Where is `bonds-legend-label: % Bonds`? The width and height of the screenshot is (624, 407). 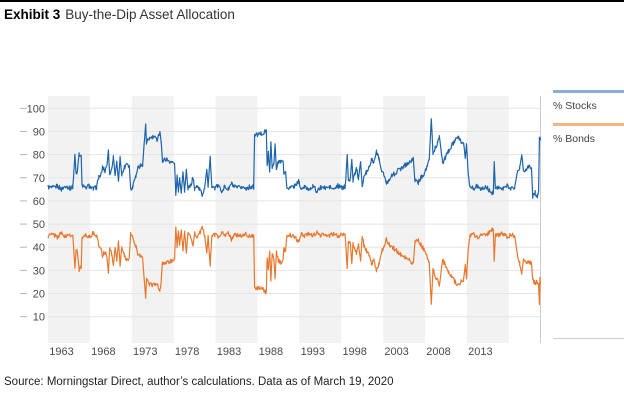 bonds-legend-label: % Bonds is located at coordinates (574, 139).